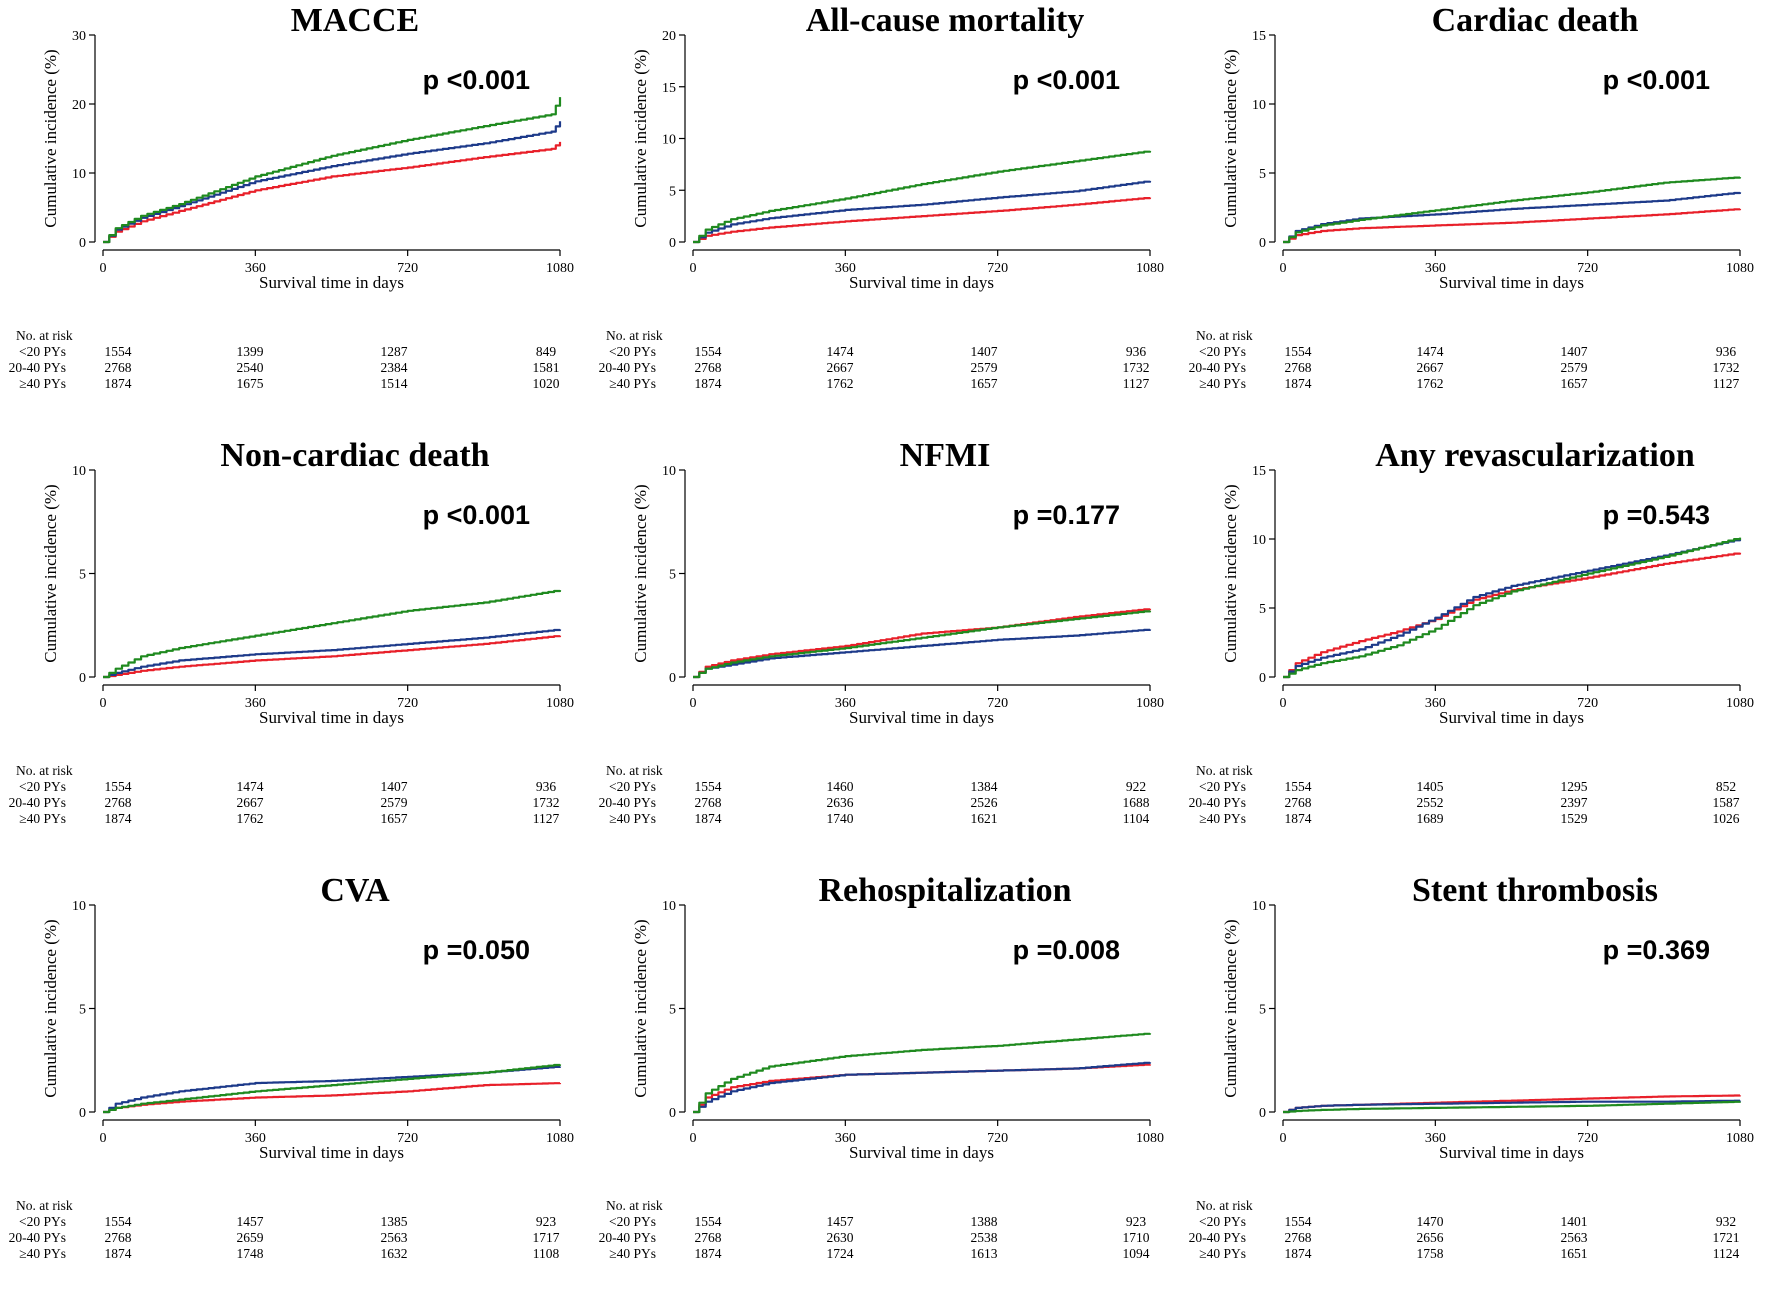 The height and width of the screenshot is (1295, 1772). Describe the element at coordinates (840, 1253) in the screenshot. I see `risk-count: 1724` at that location.